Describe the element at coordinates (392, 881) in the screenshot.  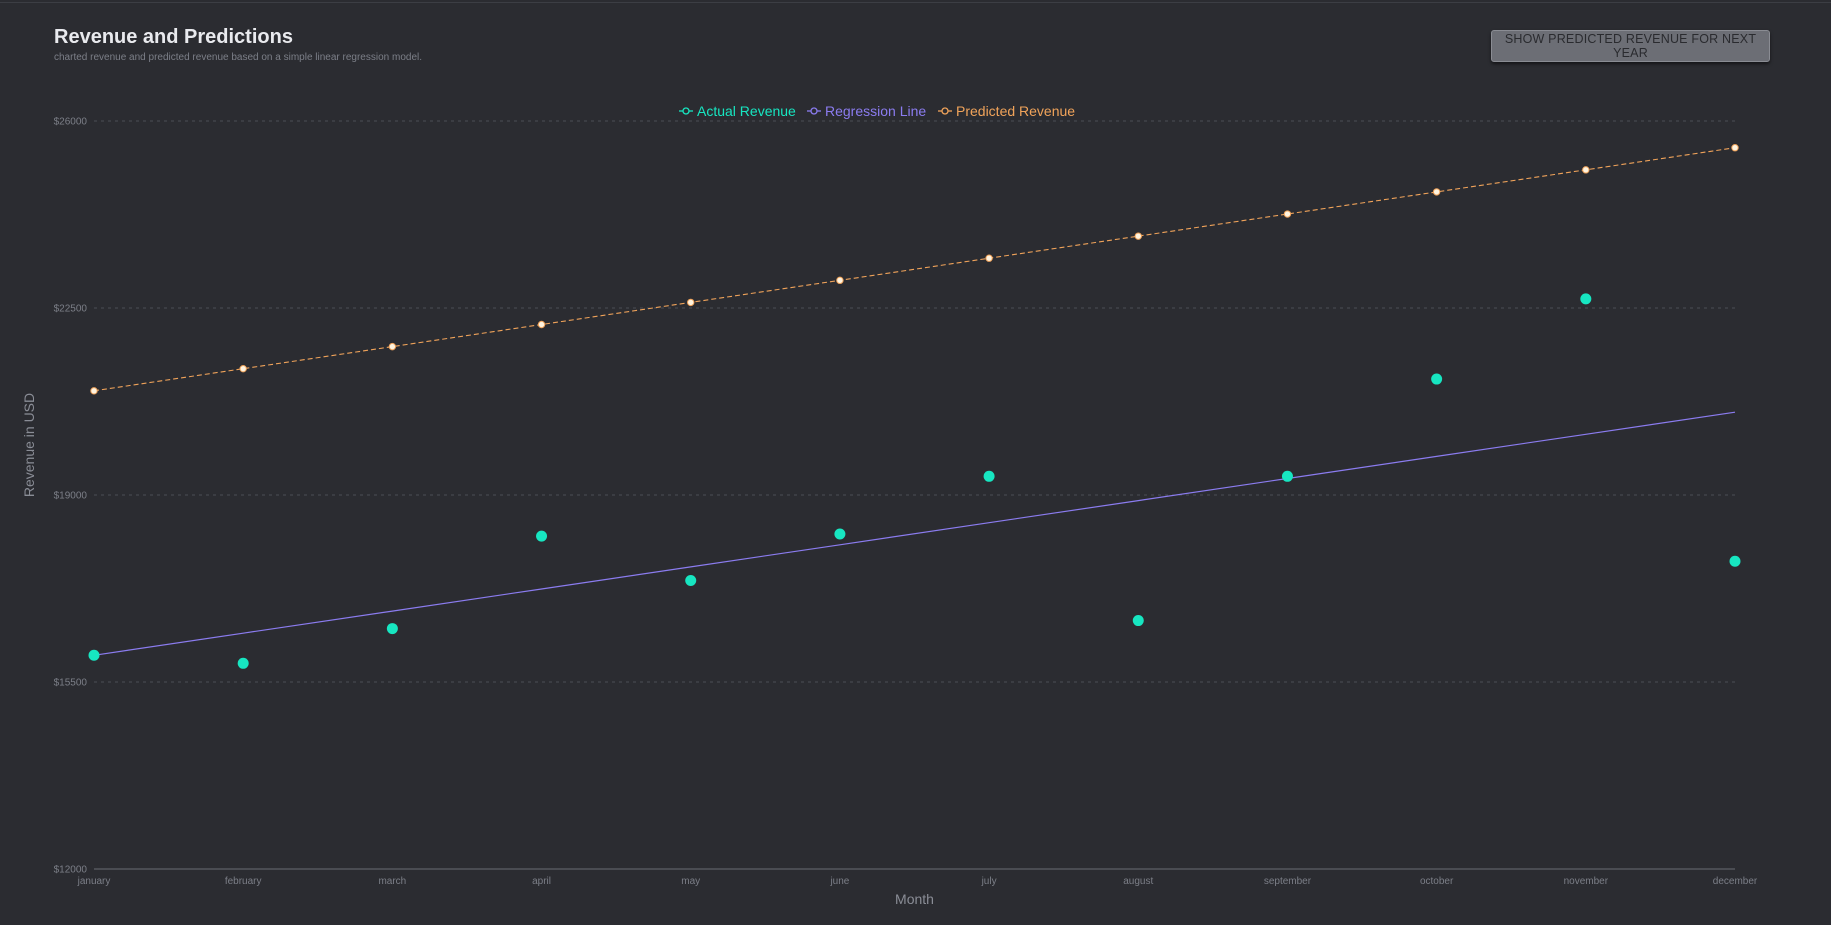
I see `x-tick-label: march` at that location.